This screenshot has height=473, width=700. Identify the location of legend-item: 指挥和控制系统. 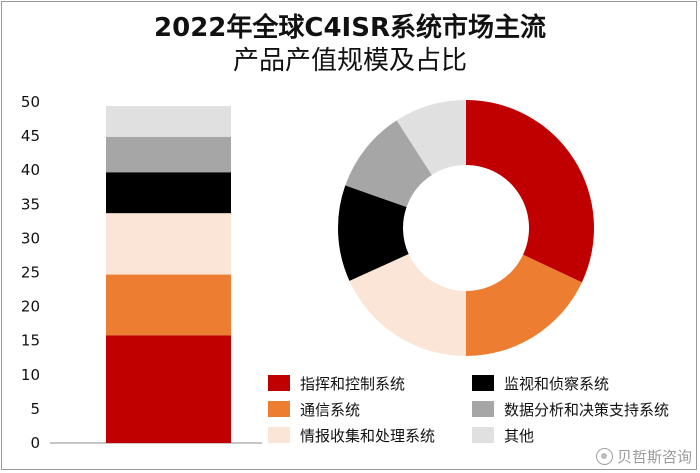
(336, 383).